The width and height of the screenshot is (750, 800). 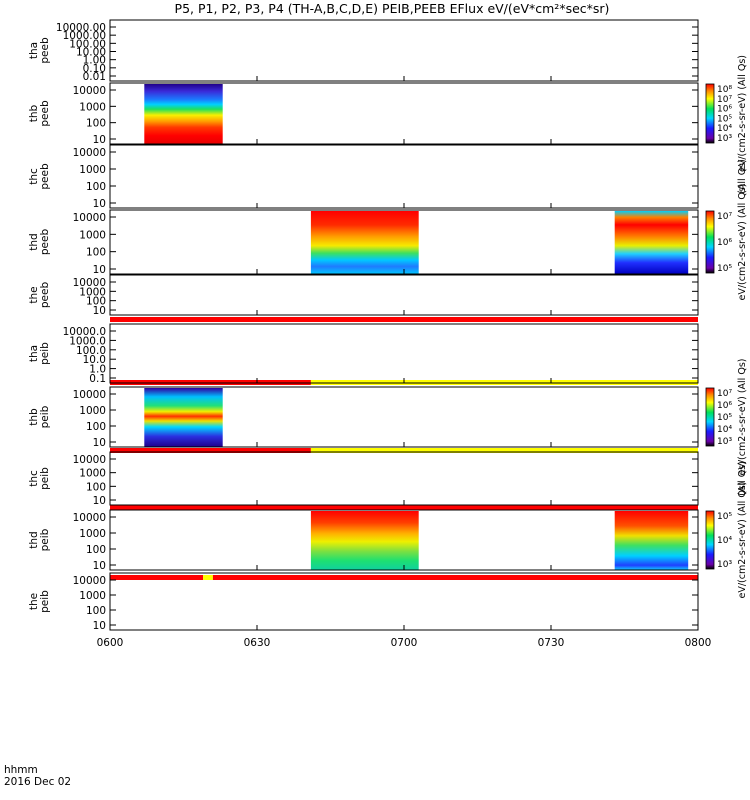 What do you see at coordinates (34, 539) in the screenshot?
I see `panel-label-probe: thd` at bounding box center [34, 539].